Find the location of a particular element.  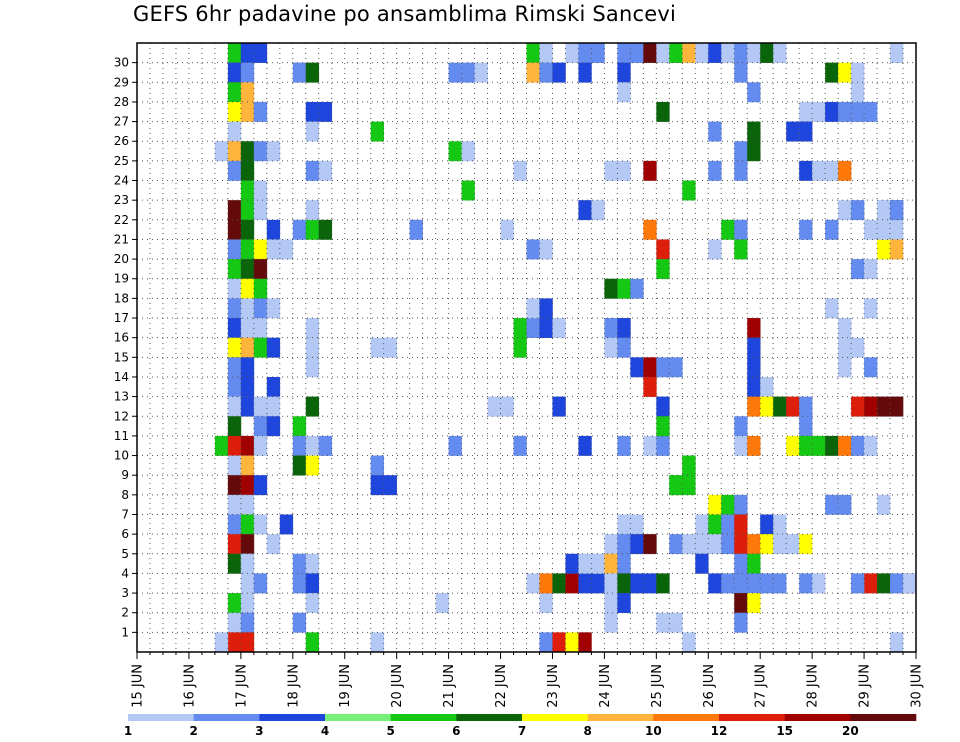

y-tick-label: 23 is located at coordinates (121, 200).